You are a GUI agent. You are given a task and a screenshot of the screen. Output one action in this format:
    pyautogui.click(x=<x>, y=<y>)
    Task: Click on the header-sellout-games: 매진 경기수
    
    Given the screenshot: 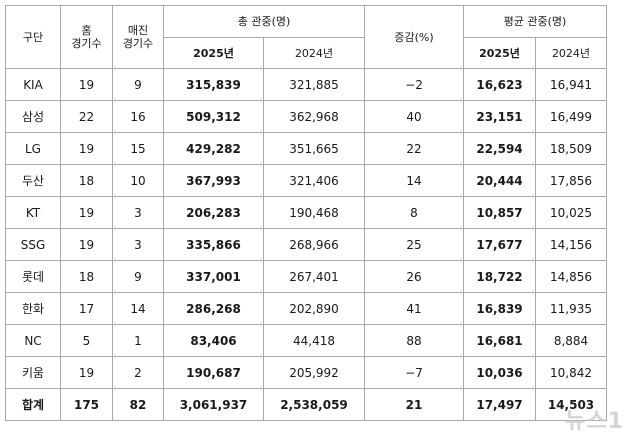 What is the action you would take?
    pyautogui.click(x=138, y=37)
    